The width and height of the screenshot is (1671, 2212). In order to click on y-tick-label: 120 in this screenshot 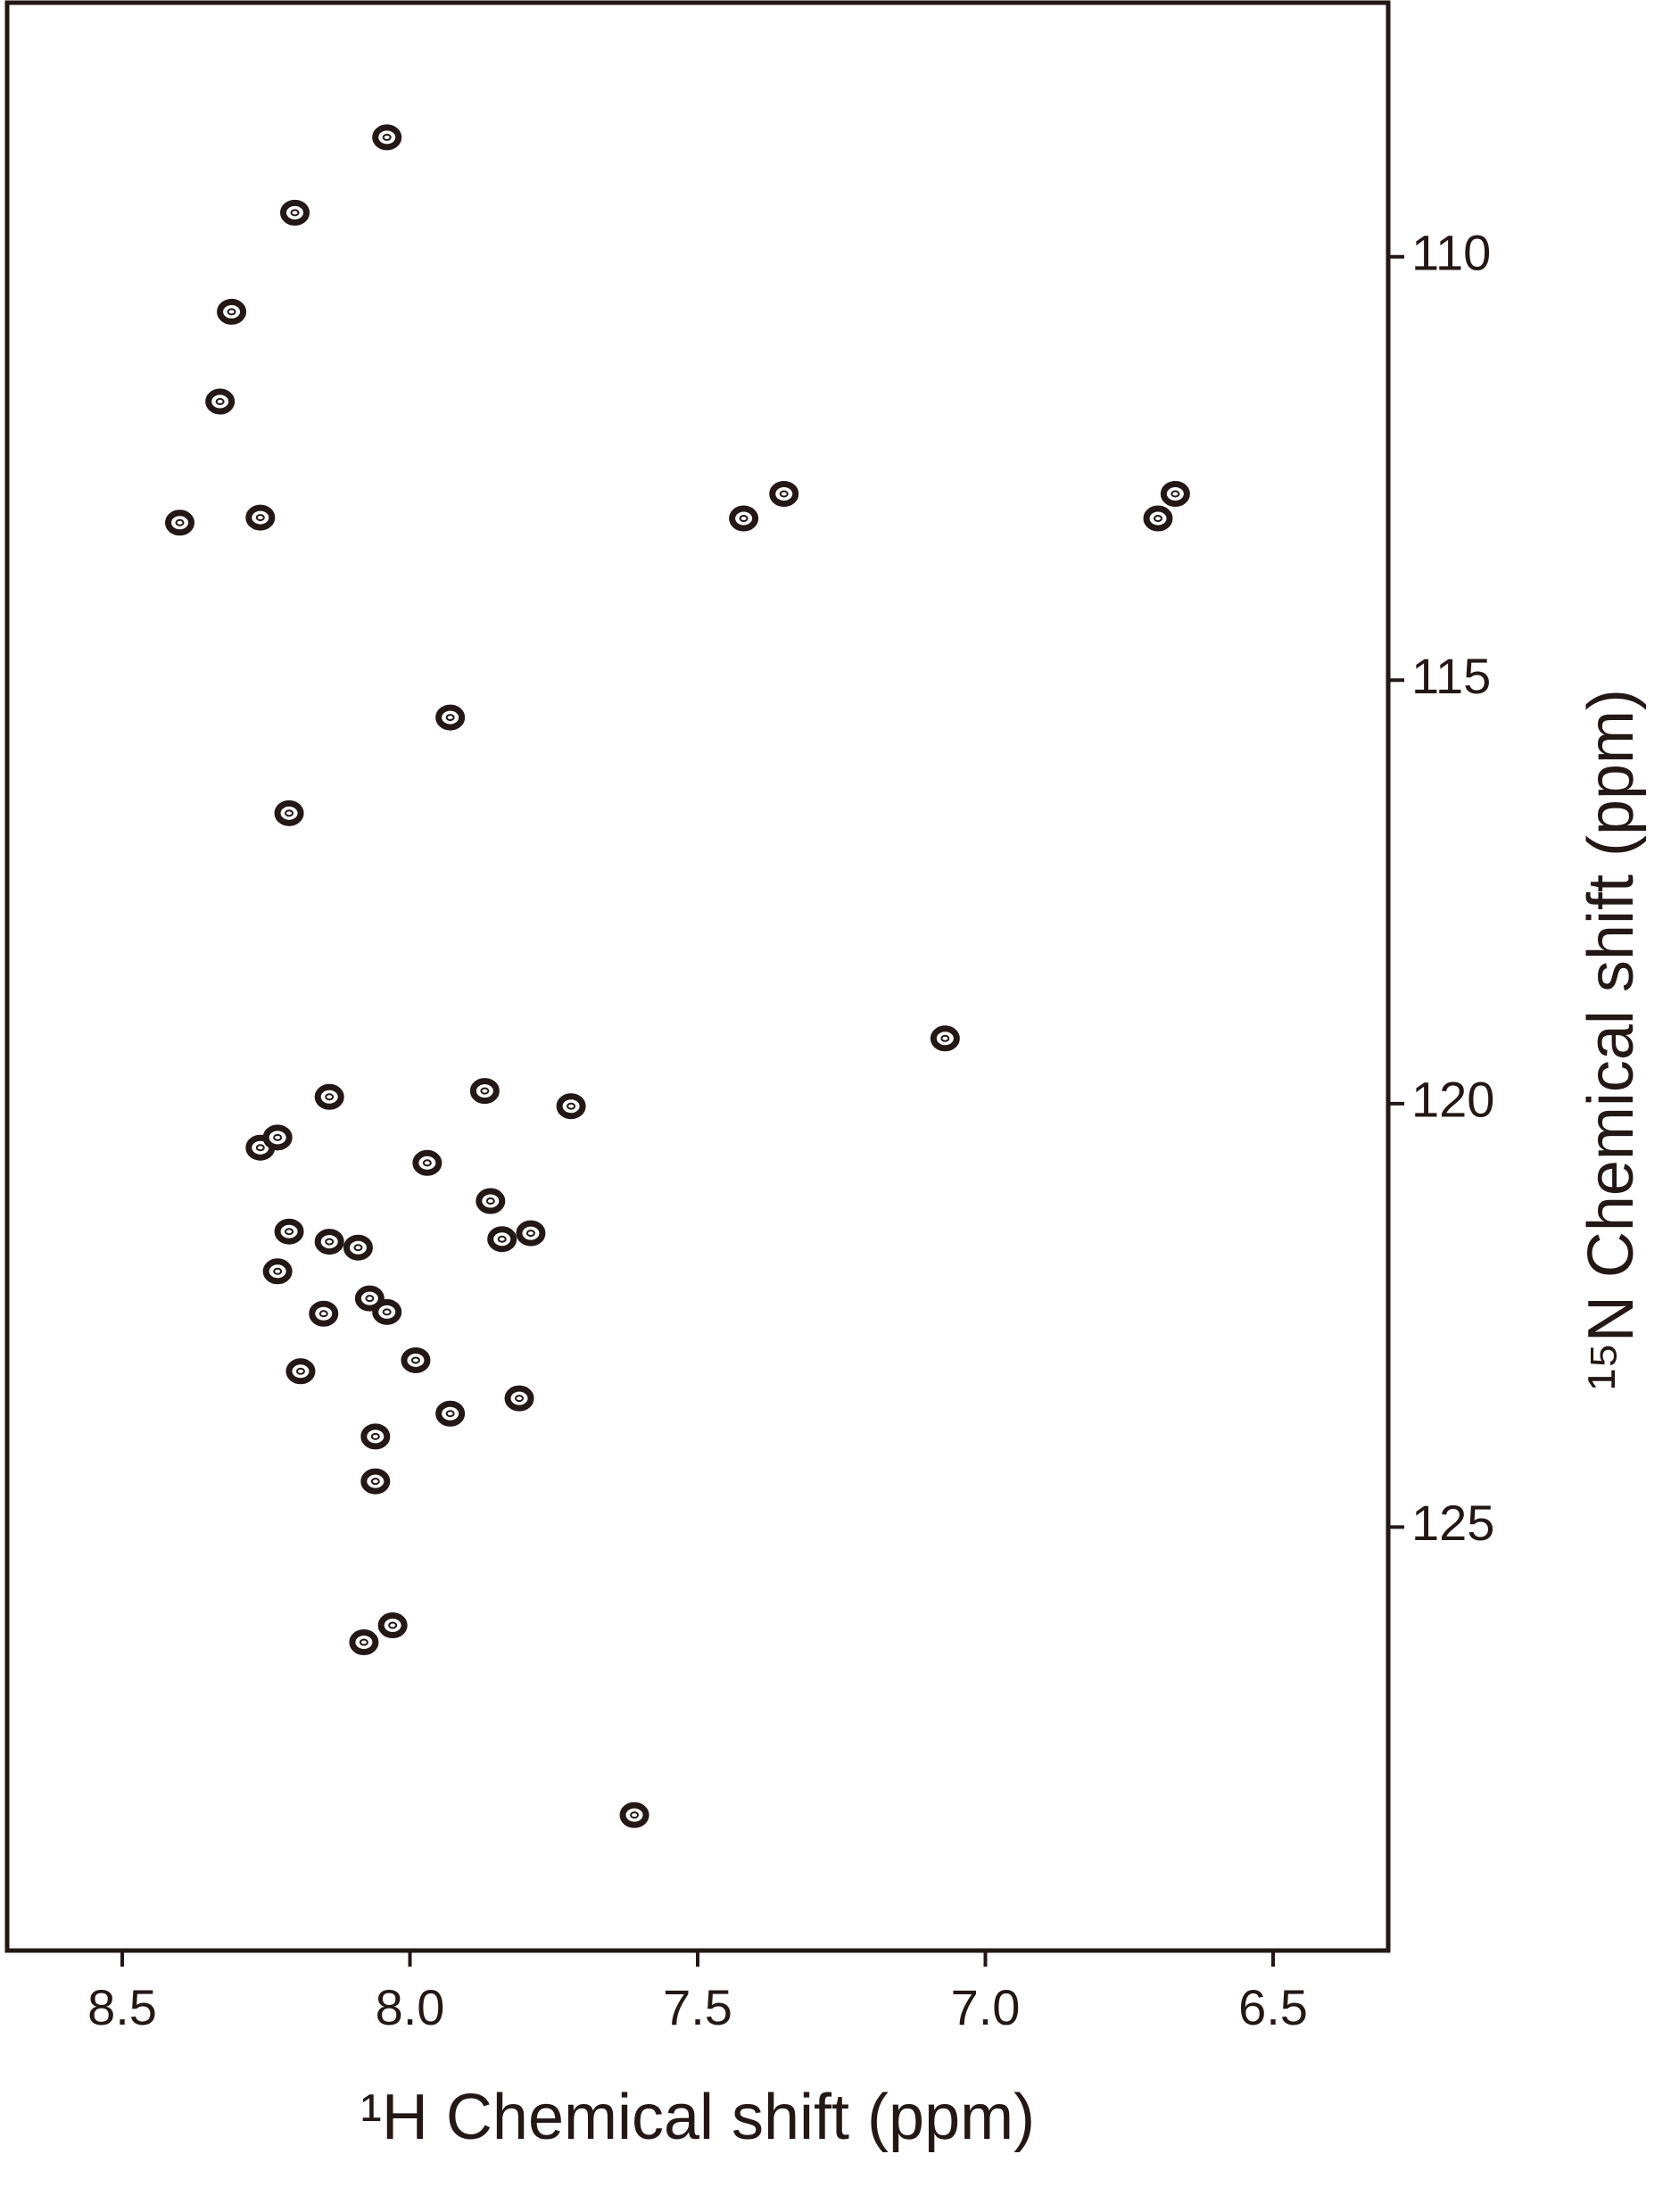, I will do `click(1452, 1100)`.